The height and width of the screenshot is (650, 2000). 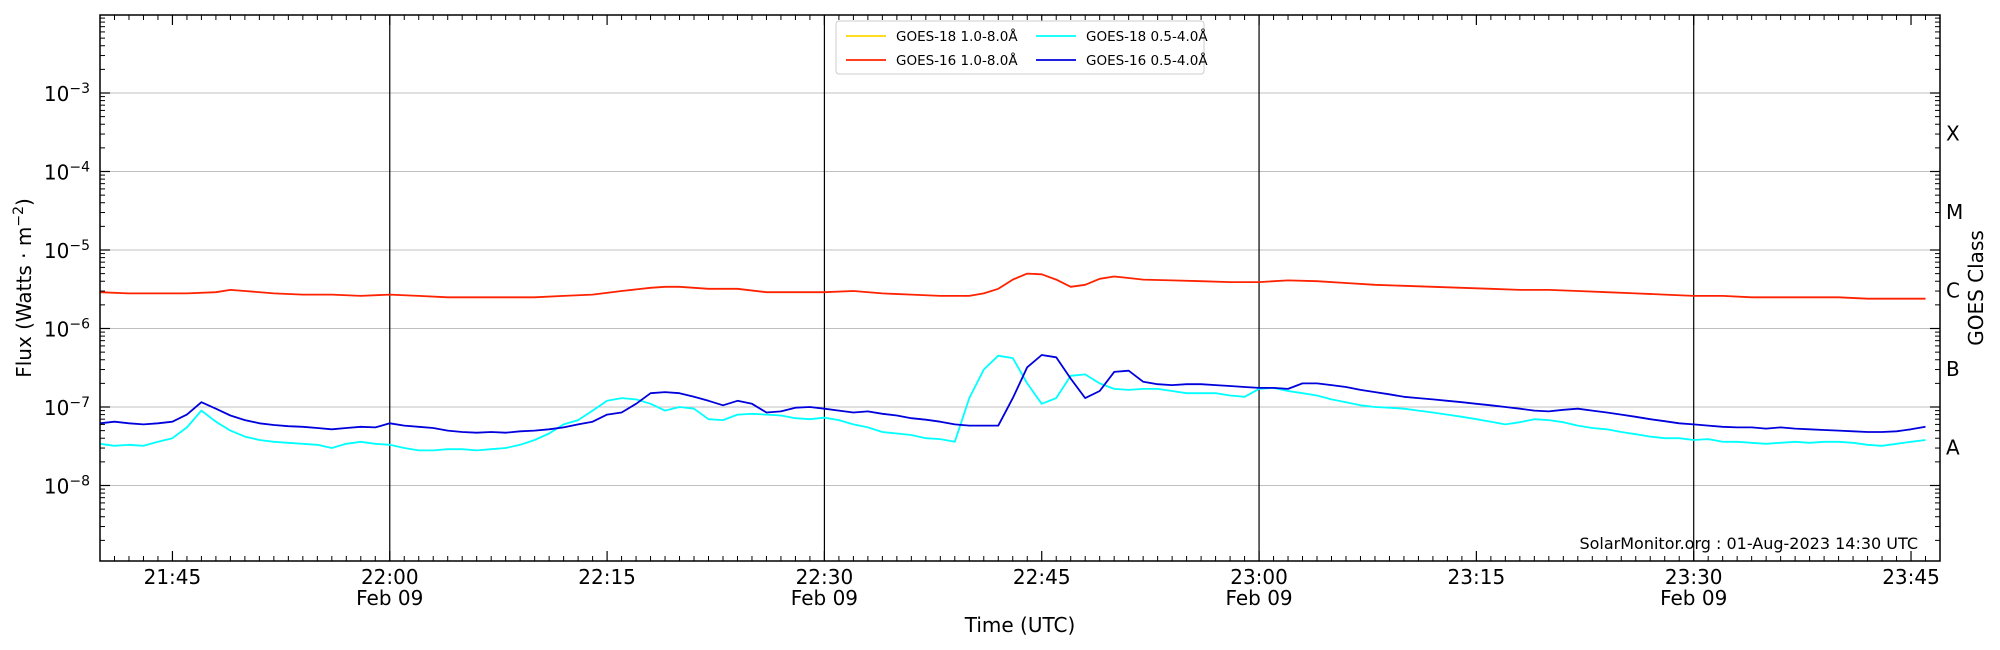 What do you see at coordinates (67, 486) in the screenshot?
I see `y-tick-label: 10⁻⁸` at bounding box center [67, 486].